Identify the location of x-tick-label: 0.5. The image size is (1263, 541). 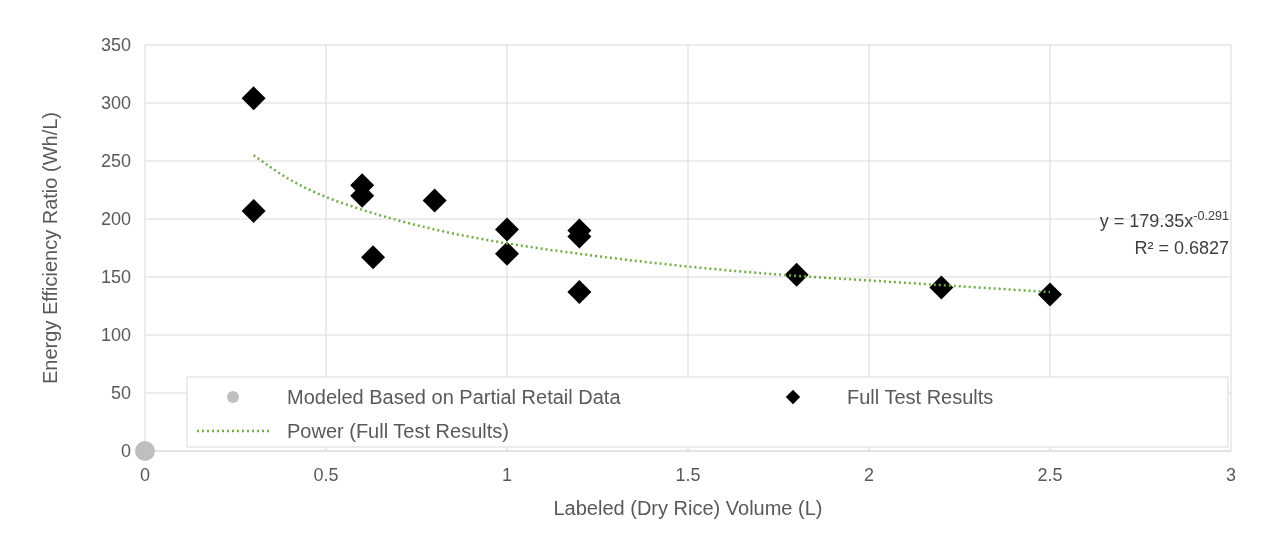
(326, 475).